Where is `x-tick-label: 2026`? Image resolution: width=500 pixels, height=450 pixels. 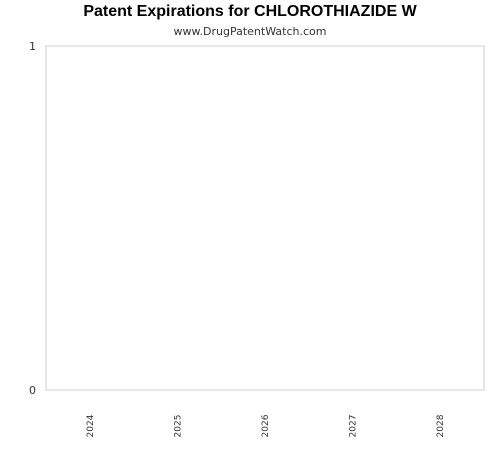
x-tick-label: 2026 is located at coordinates (266, 425).